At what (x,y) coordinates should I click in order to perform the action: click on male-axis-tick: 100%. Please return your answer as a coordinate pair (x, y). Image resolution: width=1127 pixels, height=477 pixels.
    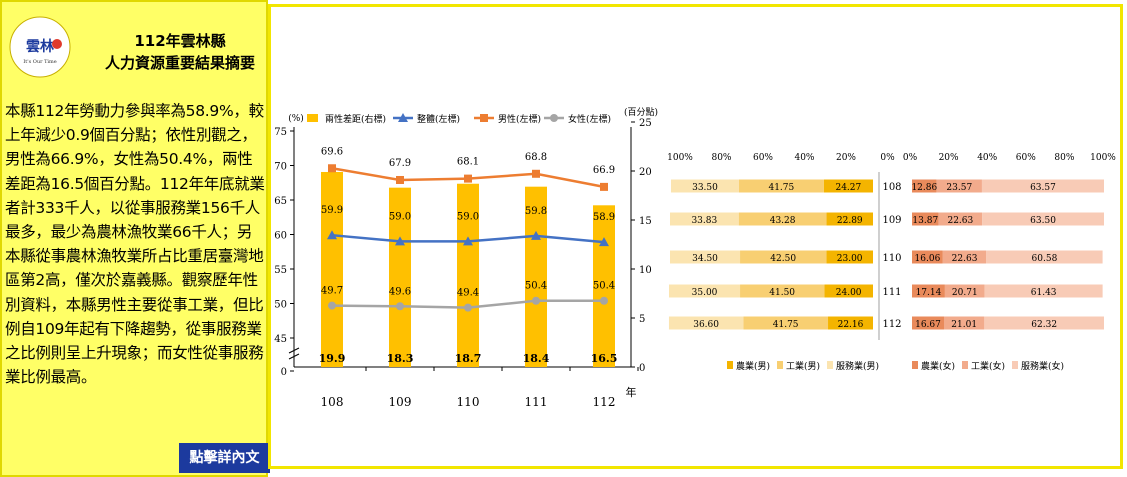
    Looking at the image, I should click on (680, 158).